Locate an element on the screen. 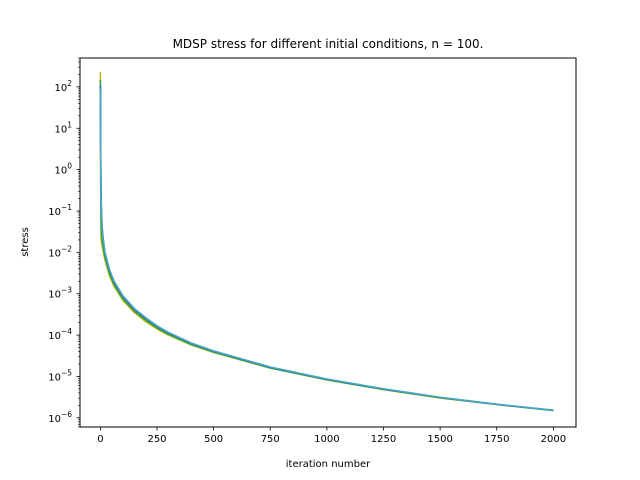 The width and height of the screenshot is (640, 480). x-tick-label-500: 500 is located at coordinates (213, 439).